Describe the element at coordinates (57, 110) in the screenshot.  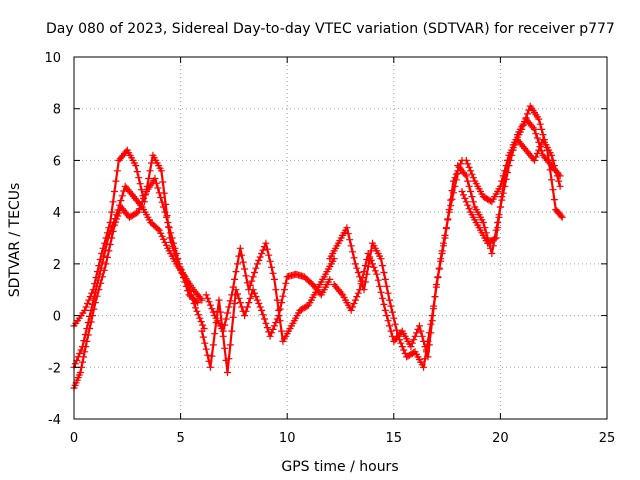
I see `y-tick-label: 8` at that location.